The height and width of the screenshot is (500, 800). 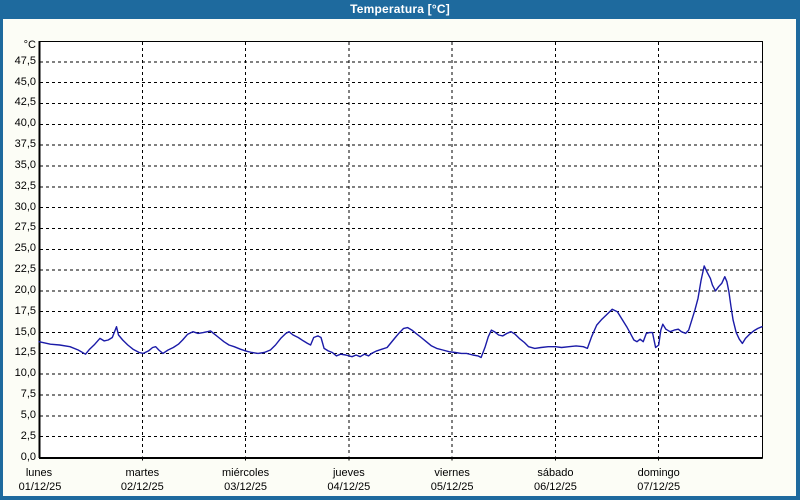 I want to click on y-tick-label: 42,5, so click(x=25, y=102).